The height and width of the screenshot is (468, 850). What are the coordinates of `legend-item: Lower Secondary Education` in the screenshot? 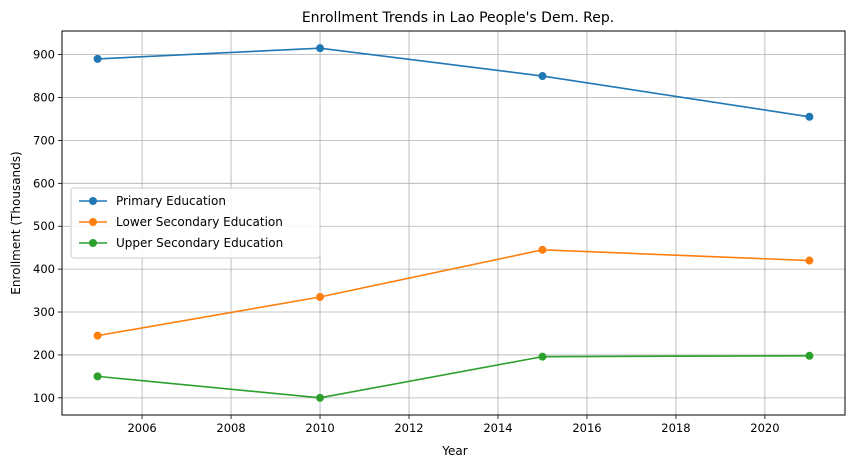 It's located at (181, 222).